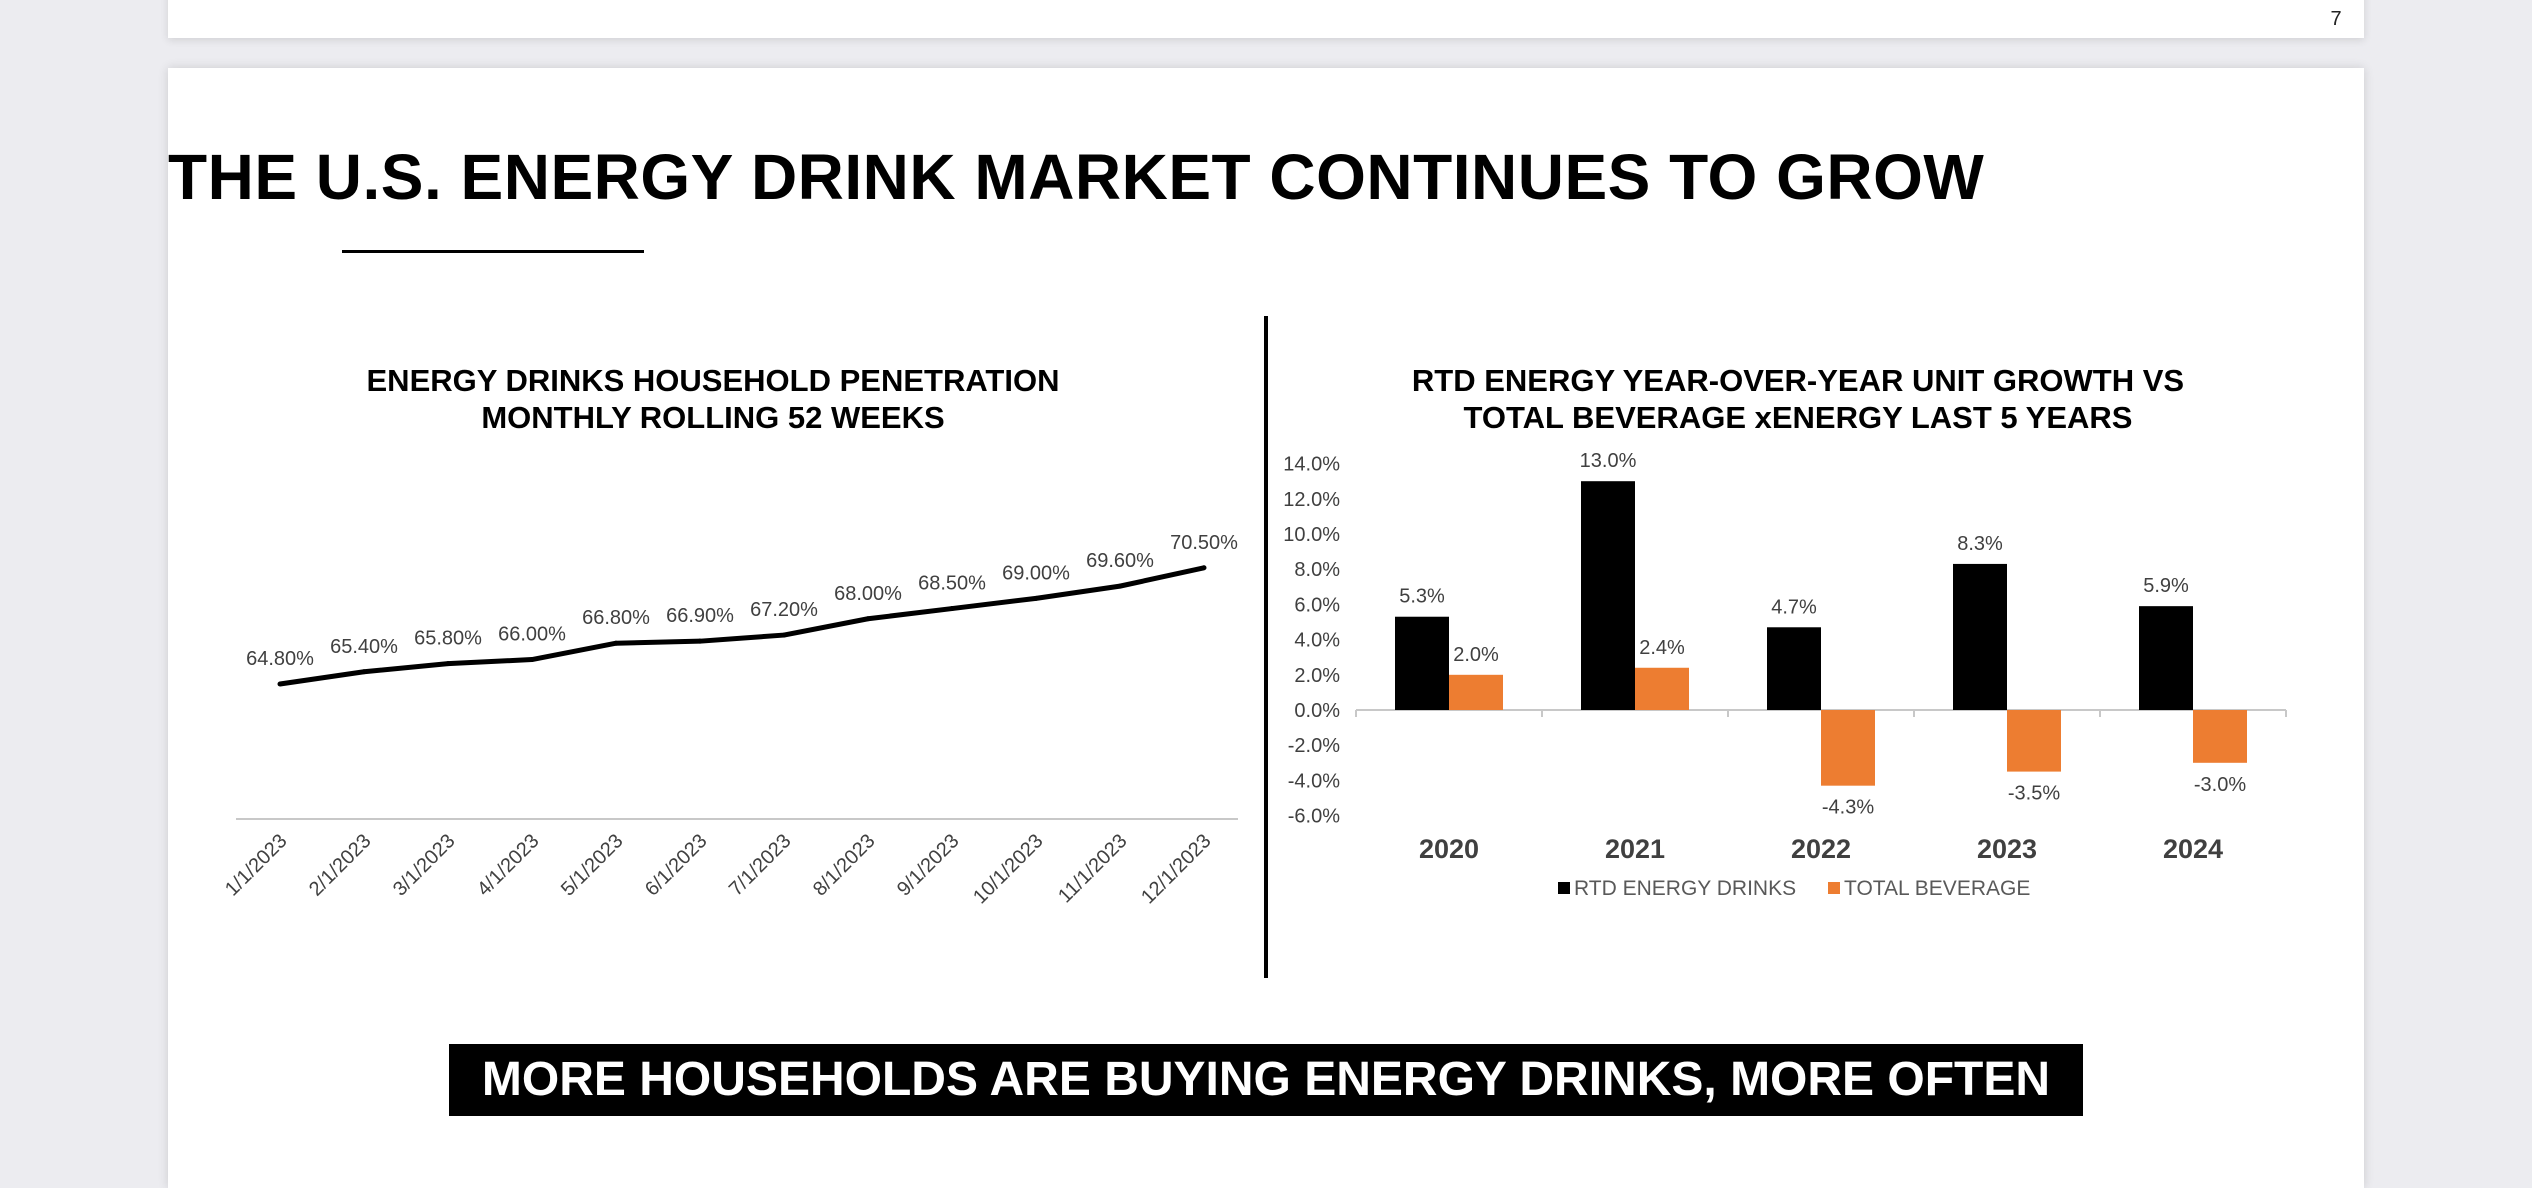  Describe the element at coordinates (1317, 570) in the screenshot. I see `bar-chart-y-tick-label: 8.0%` at that location.